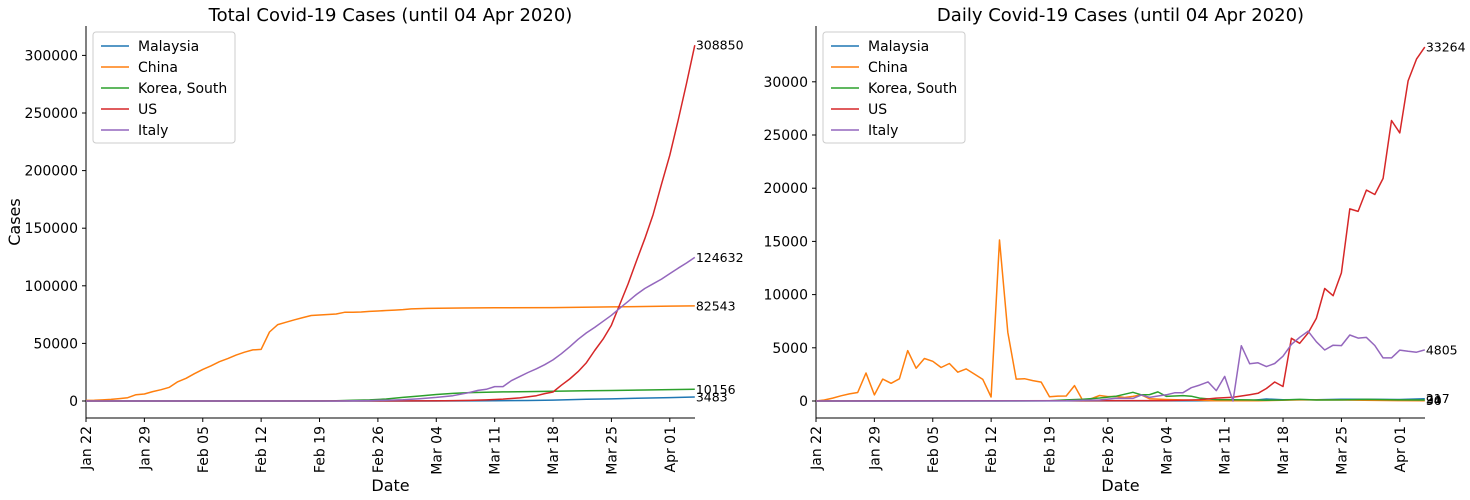  What do you see at coordinates (712, 396) in the screenshot?
I see `end-value-label: 3483` at bounding box center [712, 396].